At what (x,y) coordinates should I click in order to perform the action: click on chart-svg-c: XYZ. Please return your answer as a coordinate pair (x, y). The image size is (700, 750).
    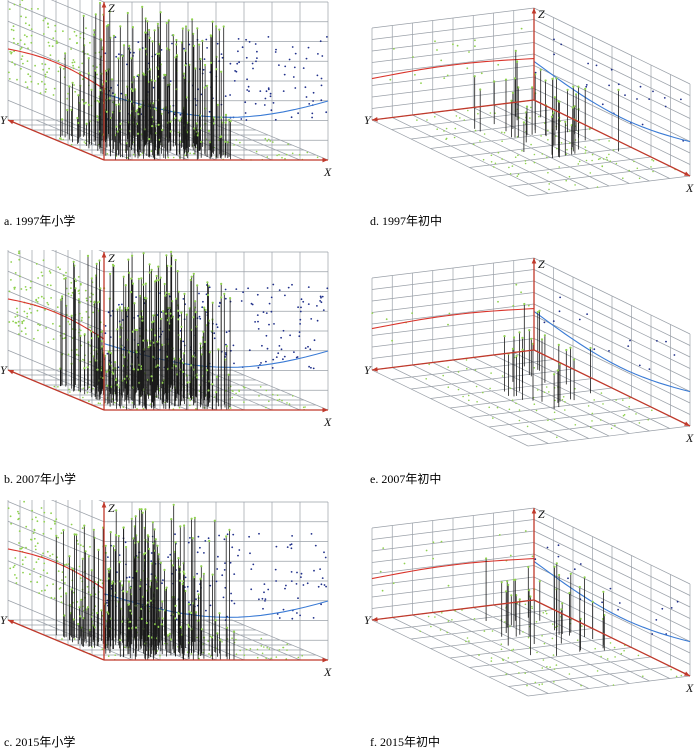
    Looking at the image, I should click on (166, 589).